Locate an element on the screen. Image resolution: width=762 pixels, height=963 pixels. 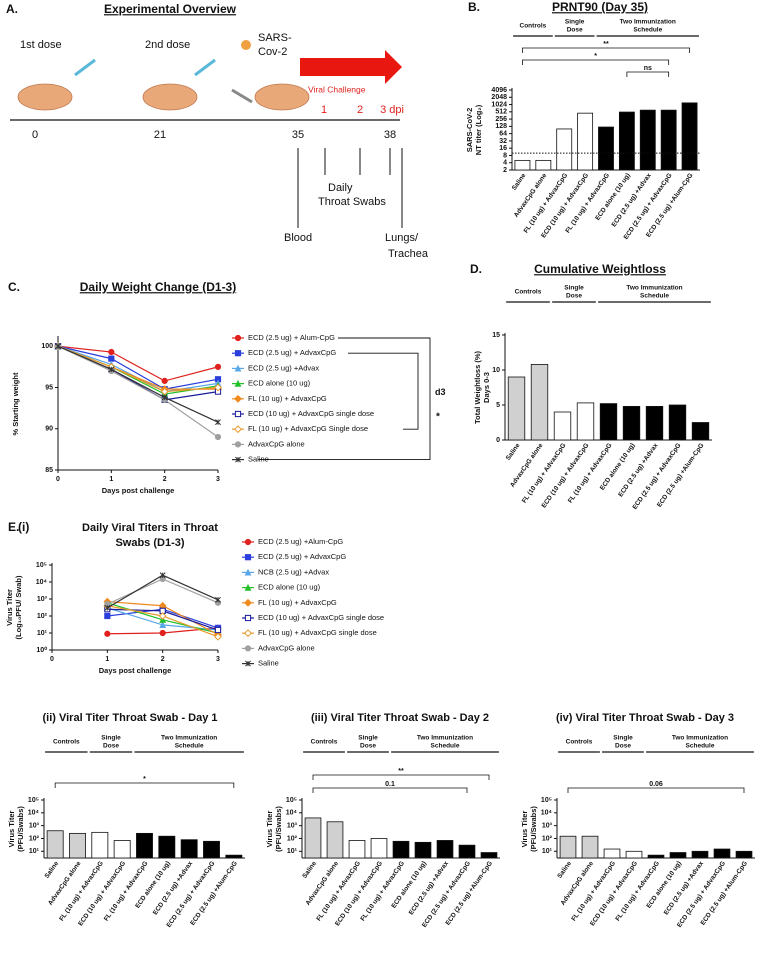
event-label: Blood is located at coordinates (298, 238).